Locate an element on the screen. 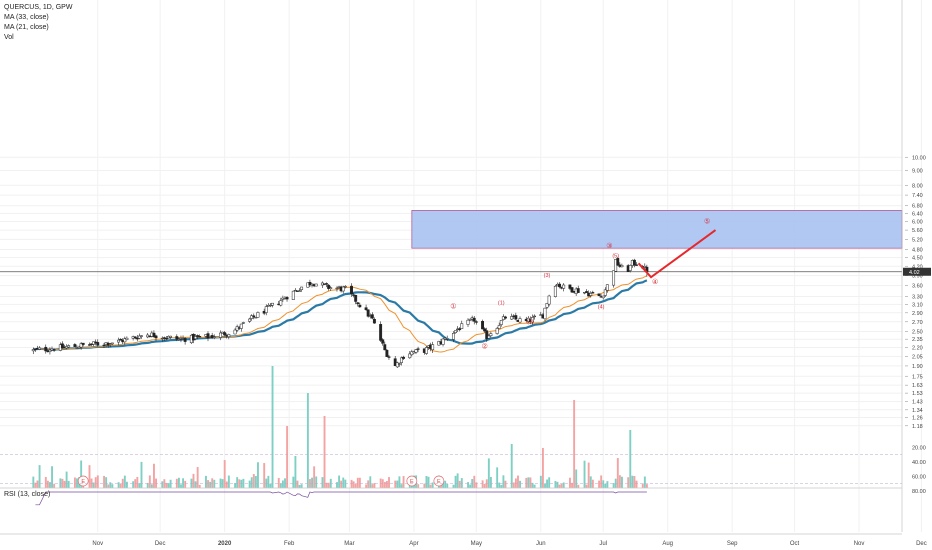 This screenshot has height=550, width=932. time-tick-label: Nov is located at coordinates (97, 544).